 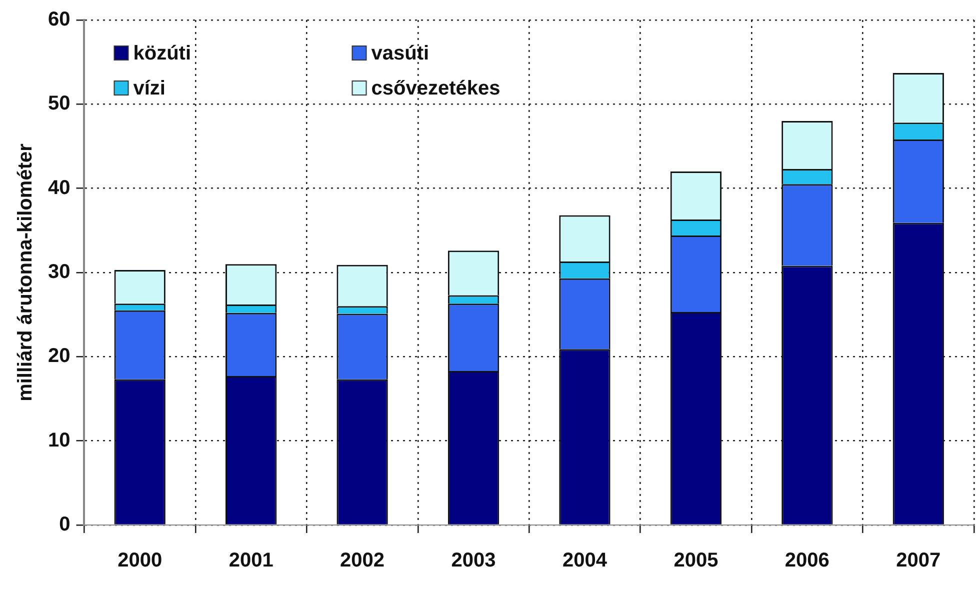 What do you see at coordinates (59, 187) in the screenshot?
I see `y-tick-label: 40` at bounding box center [59, 187].